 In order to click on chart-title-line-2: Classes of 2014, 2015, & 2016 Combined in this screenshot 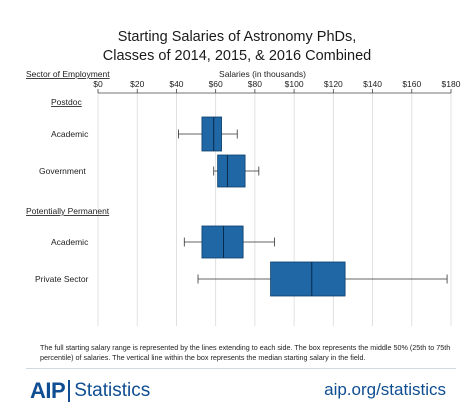, I will do `click(237, 56)`.